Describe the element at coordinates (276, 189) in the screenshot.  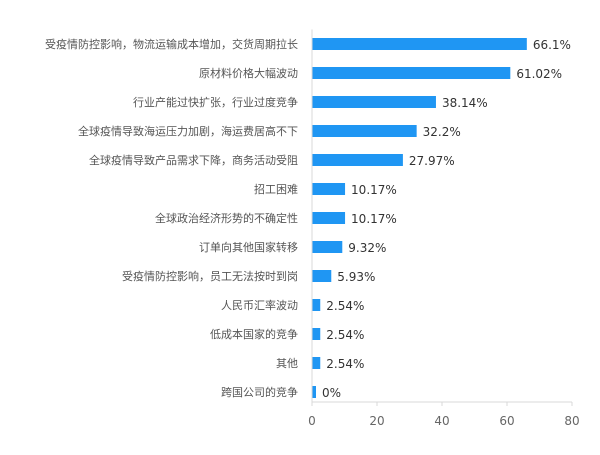
I see `category-label: 招工困难` at that location.